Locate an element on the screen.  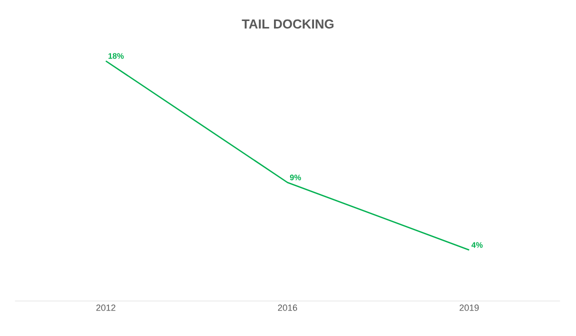
chart-title: TAIL DOCKING is located at coordinates (288, 24).